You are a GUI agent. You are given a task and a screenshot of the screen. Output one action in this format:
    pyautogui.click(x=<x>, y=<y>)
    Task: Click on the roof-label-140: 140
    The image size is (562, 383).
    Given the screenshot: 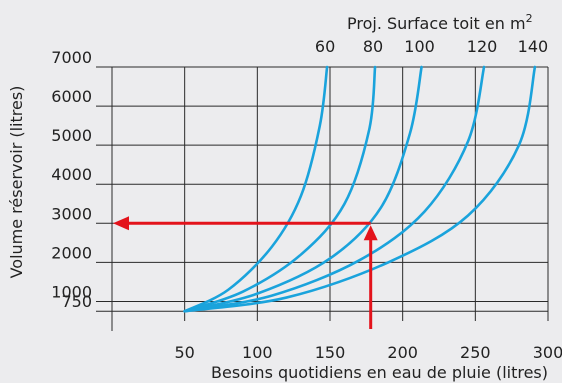 What is the action you would take?
    pyautogui.click(x=533, y=46)
    